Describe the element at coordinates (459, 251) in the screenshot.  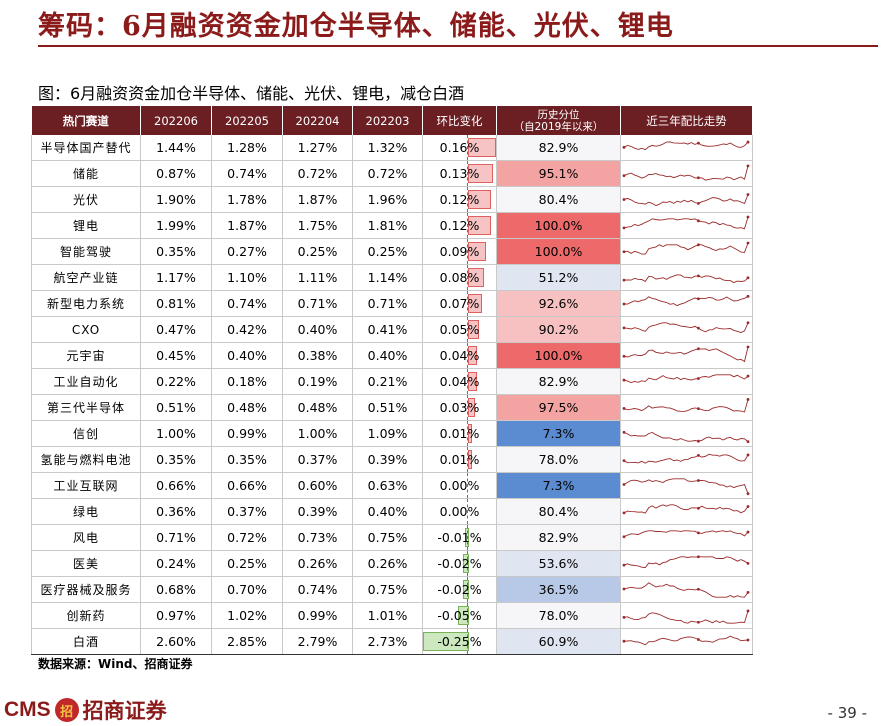
I see `change-cell: 0.09%` at that location.